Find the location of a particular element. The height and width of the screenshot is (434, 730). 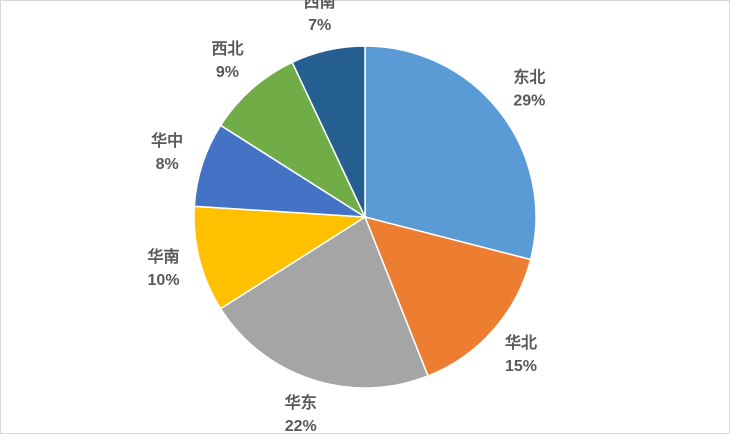

slice-value-label: 7% is located at coordinates (319, 25).